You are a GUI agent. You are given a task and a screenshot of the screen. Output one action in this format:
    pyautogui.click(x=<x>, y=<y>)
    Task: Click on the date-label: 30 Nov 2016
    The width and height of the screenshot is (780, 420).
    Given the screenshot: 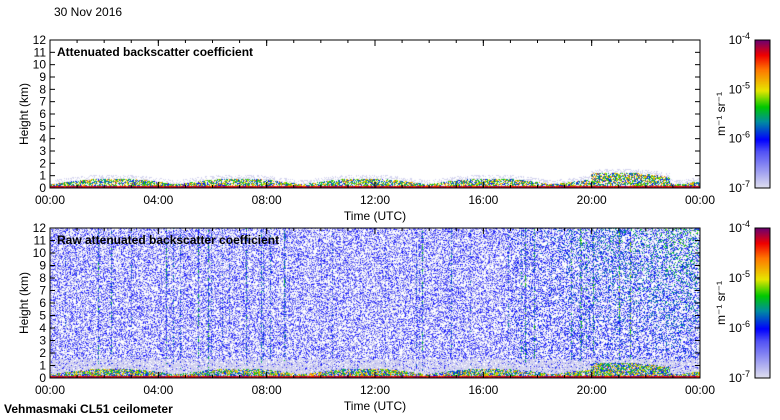 What is the action you would take?
    pyautogui.click(x=88, y=12)
    